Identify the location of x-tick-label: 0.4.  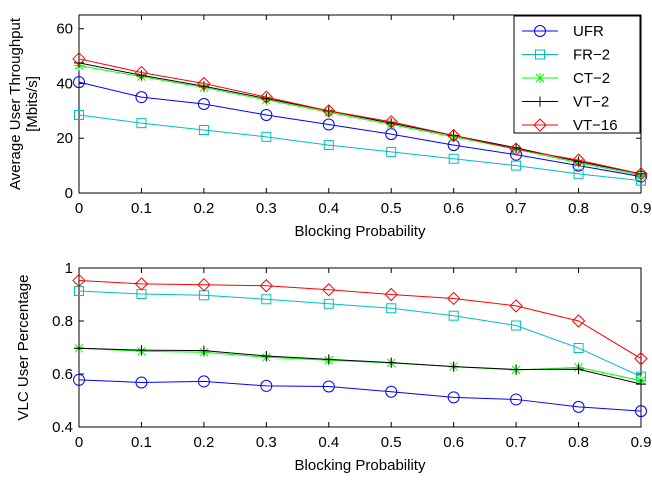
(328, 208).